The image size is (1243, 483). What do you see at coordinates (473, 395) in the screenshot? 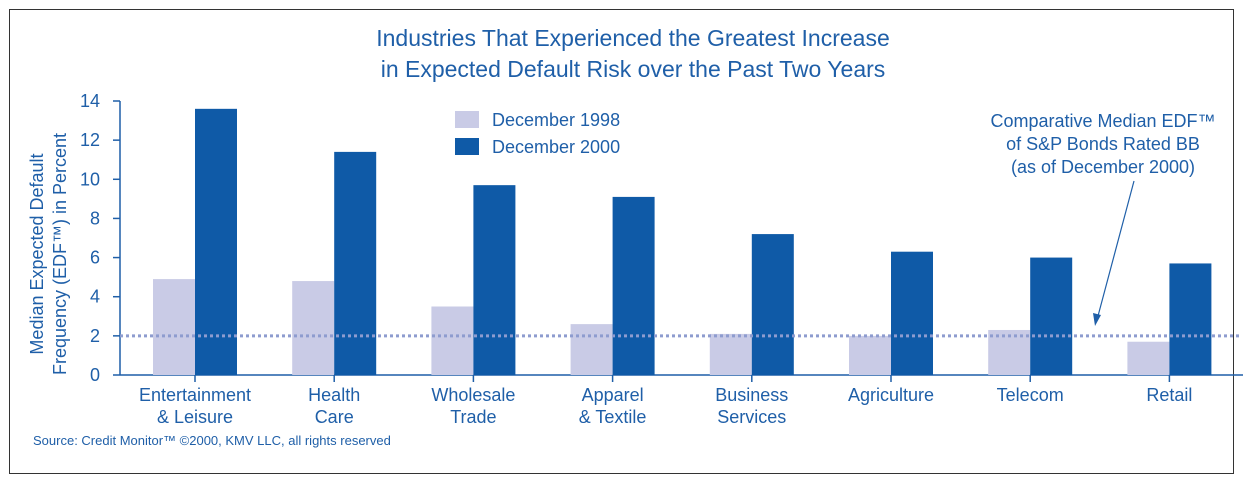
I see `category-label: Wholesale` at bounding box center [473, 395].